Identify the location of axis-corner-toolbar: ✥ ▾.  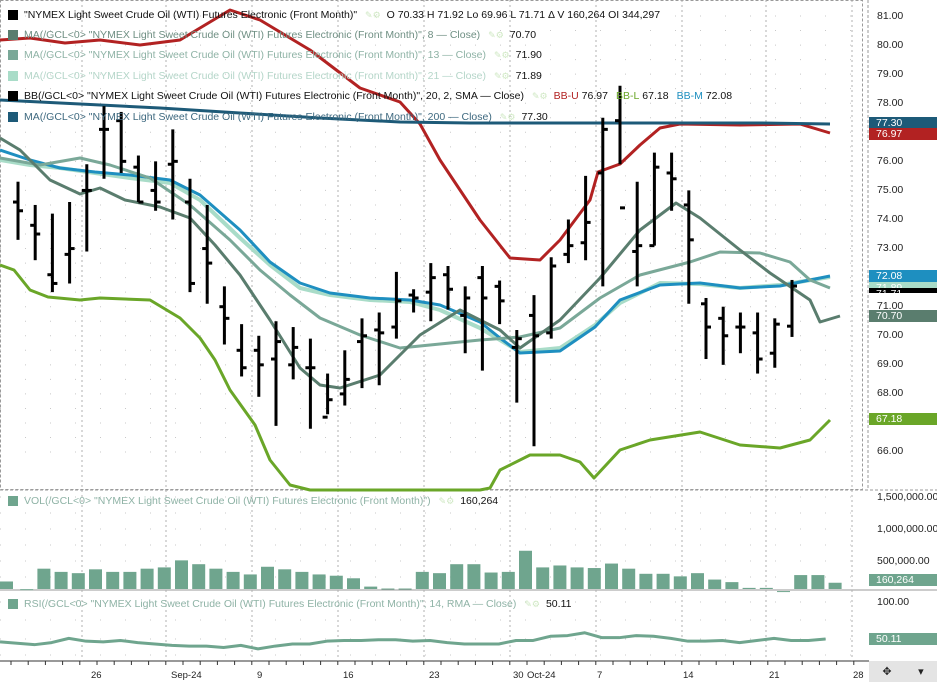
(903, 671).